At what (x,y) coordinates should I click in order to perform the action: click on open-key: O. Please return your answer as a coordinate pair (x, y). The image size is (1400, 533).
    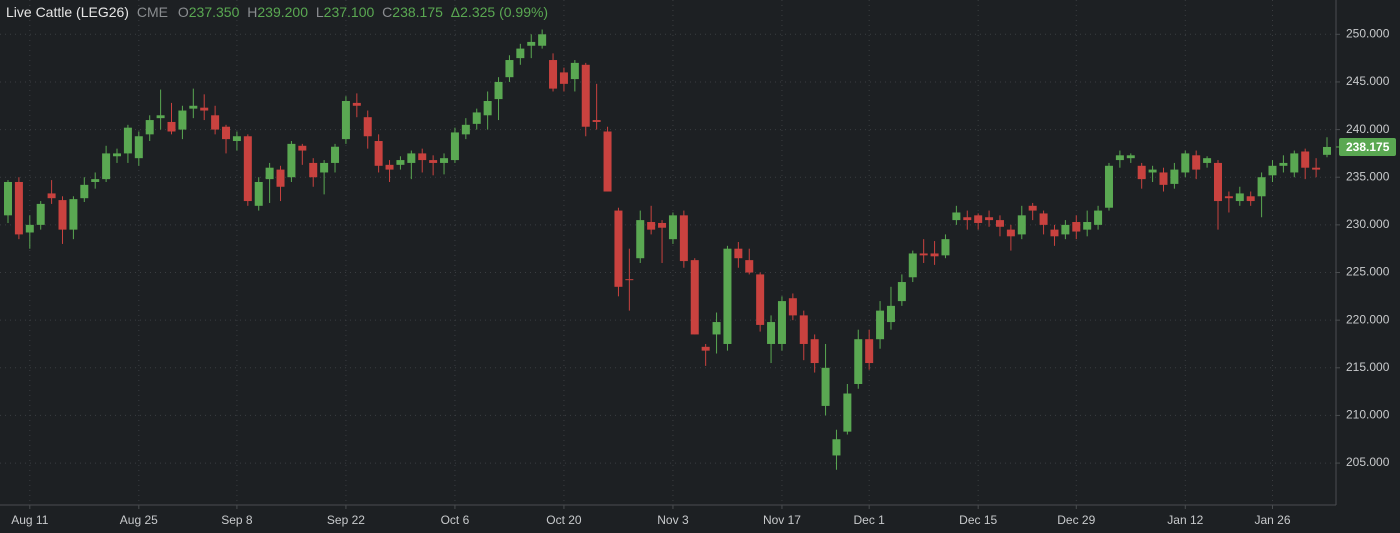
    Looking at the image, I should click on (183, 12).